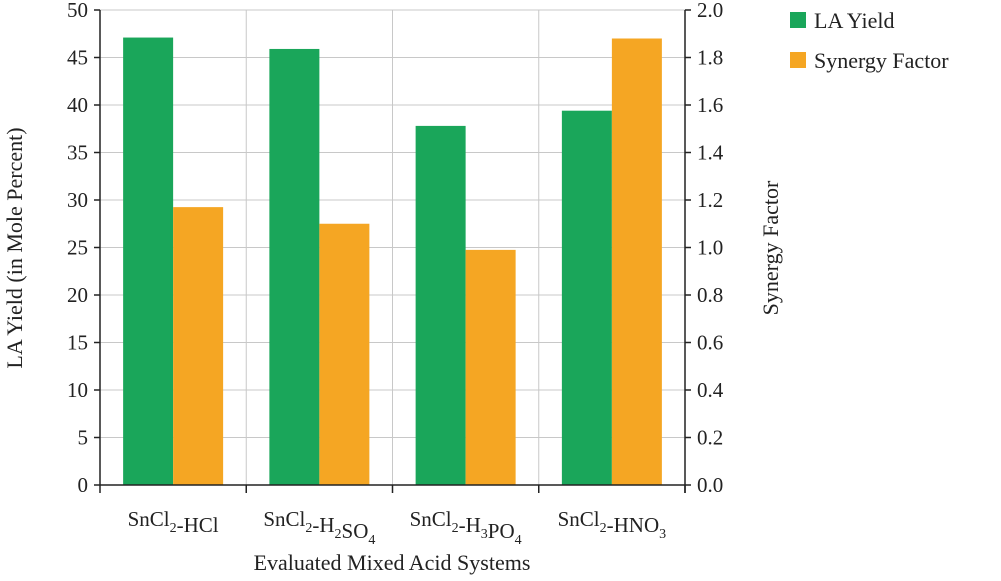 The height and width of the screenshot is (581, 1001). Describe the element at coordinates (710, 438) in the screenshot. I see `right-tick-label: 0.2` at that location.